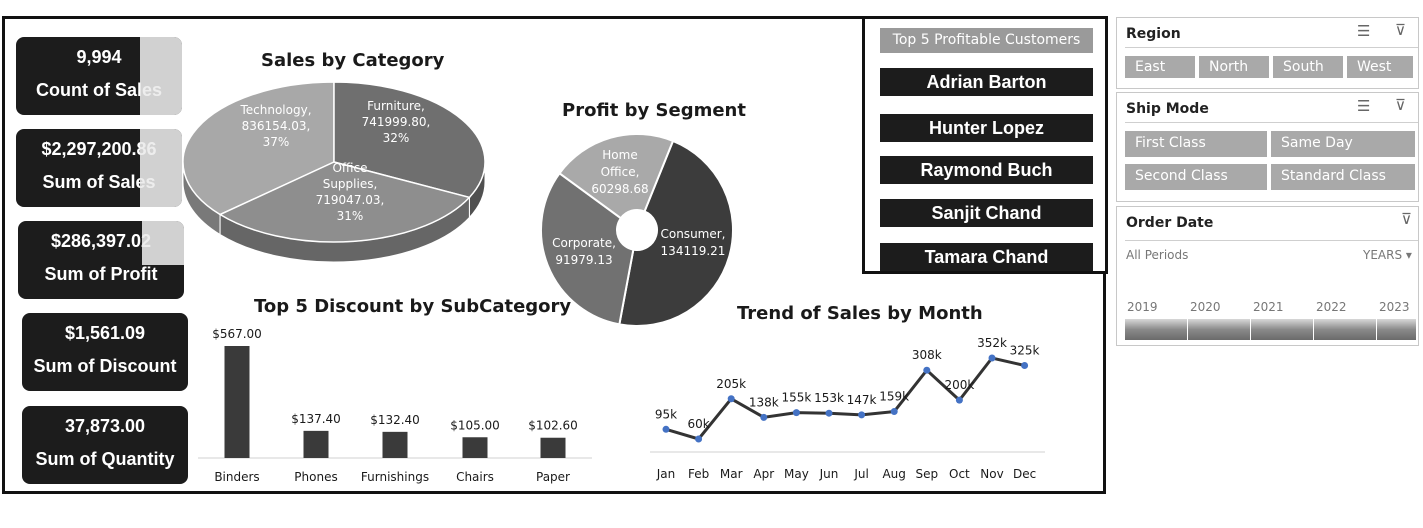 The height and width of the screenshot is (528, 1423). Describe the element at coordinates (986, 257) in the screenshot. I see `customer-card: Tamara Chand` at that location.